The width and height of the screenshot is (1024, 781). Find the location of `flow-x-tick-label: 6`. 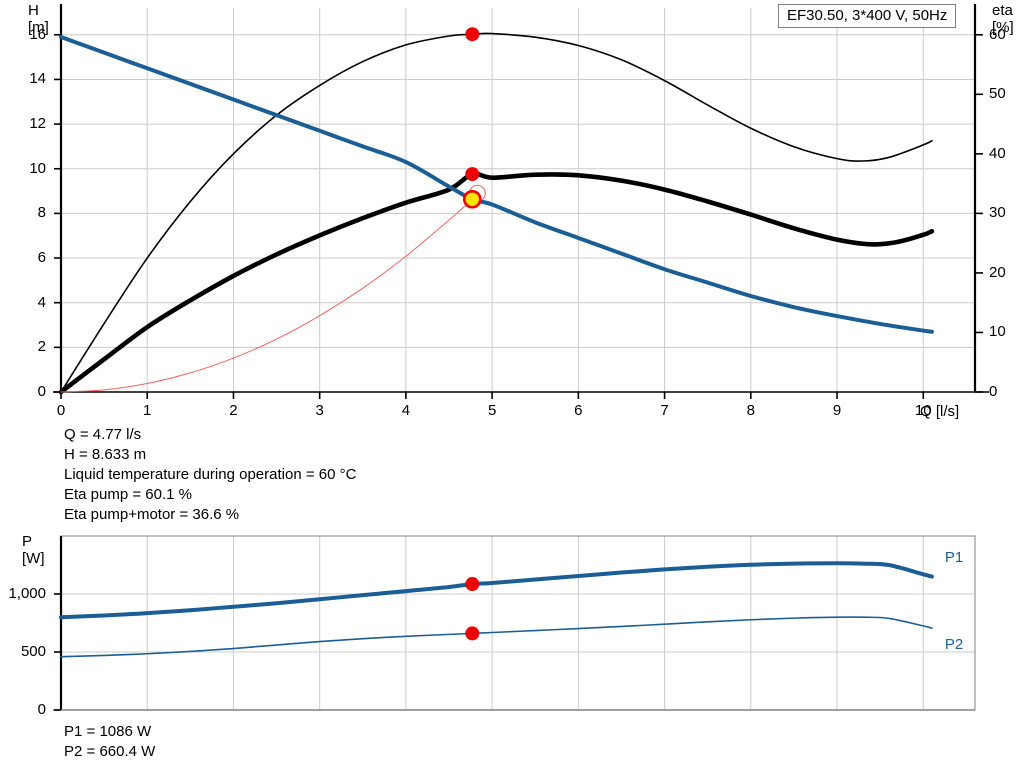

flow-x-tick-label: 6 is located at coordinates (578, 410).